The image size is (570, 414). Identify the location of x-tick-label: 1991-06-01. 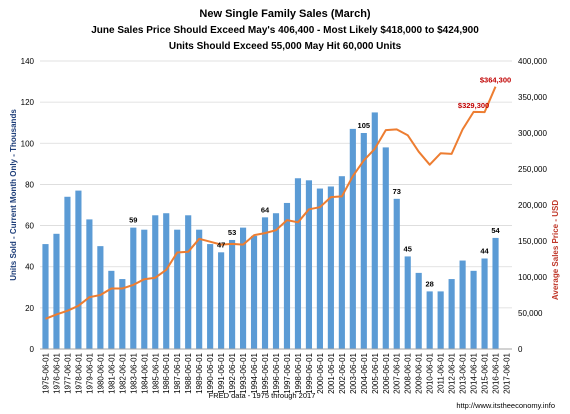
(221, 372).